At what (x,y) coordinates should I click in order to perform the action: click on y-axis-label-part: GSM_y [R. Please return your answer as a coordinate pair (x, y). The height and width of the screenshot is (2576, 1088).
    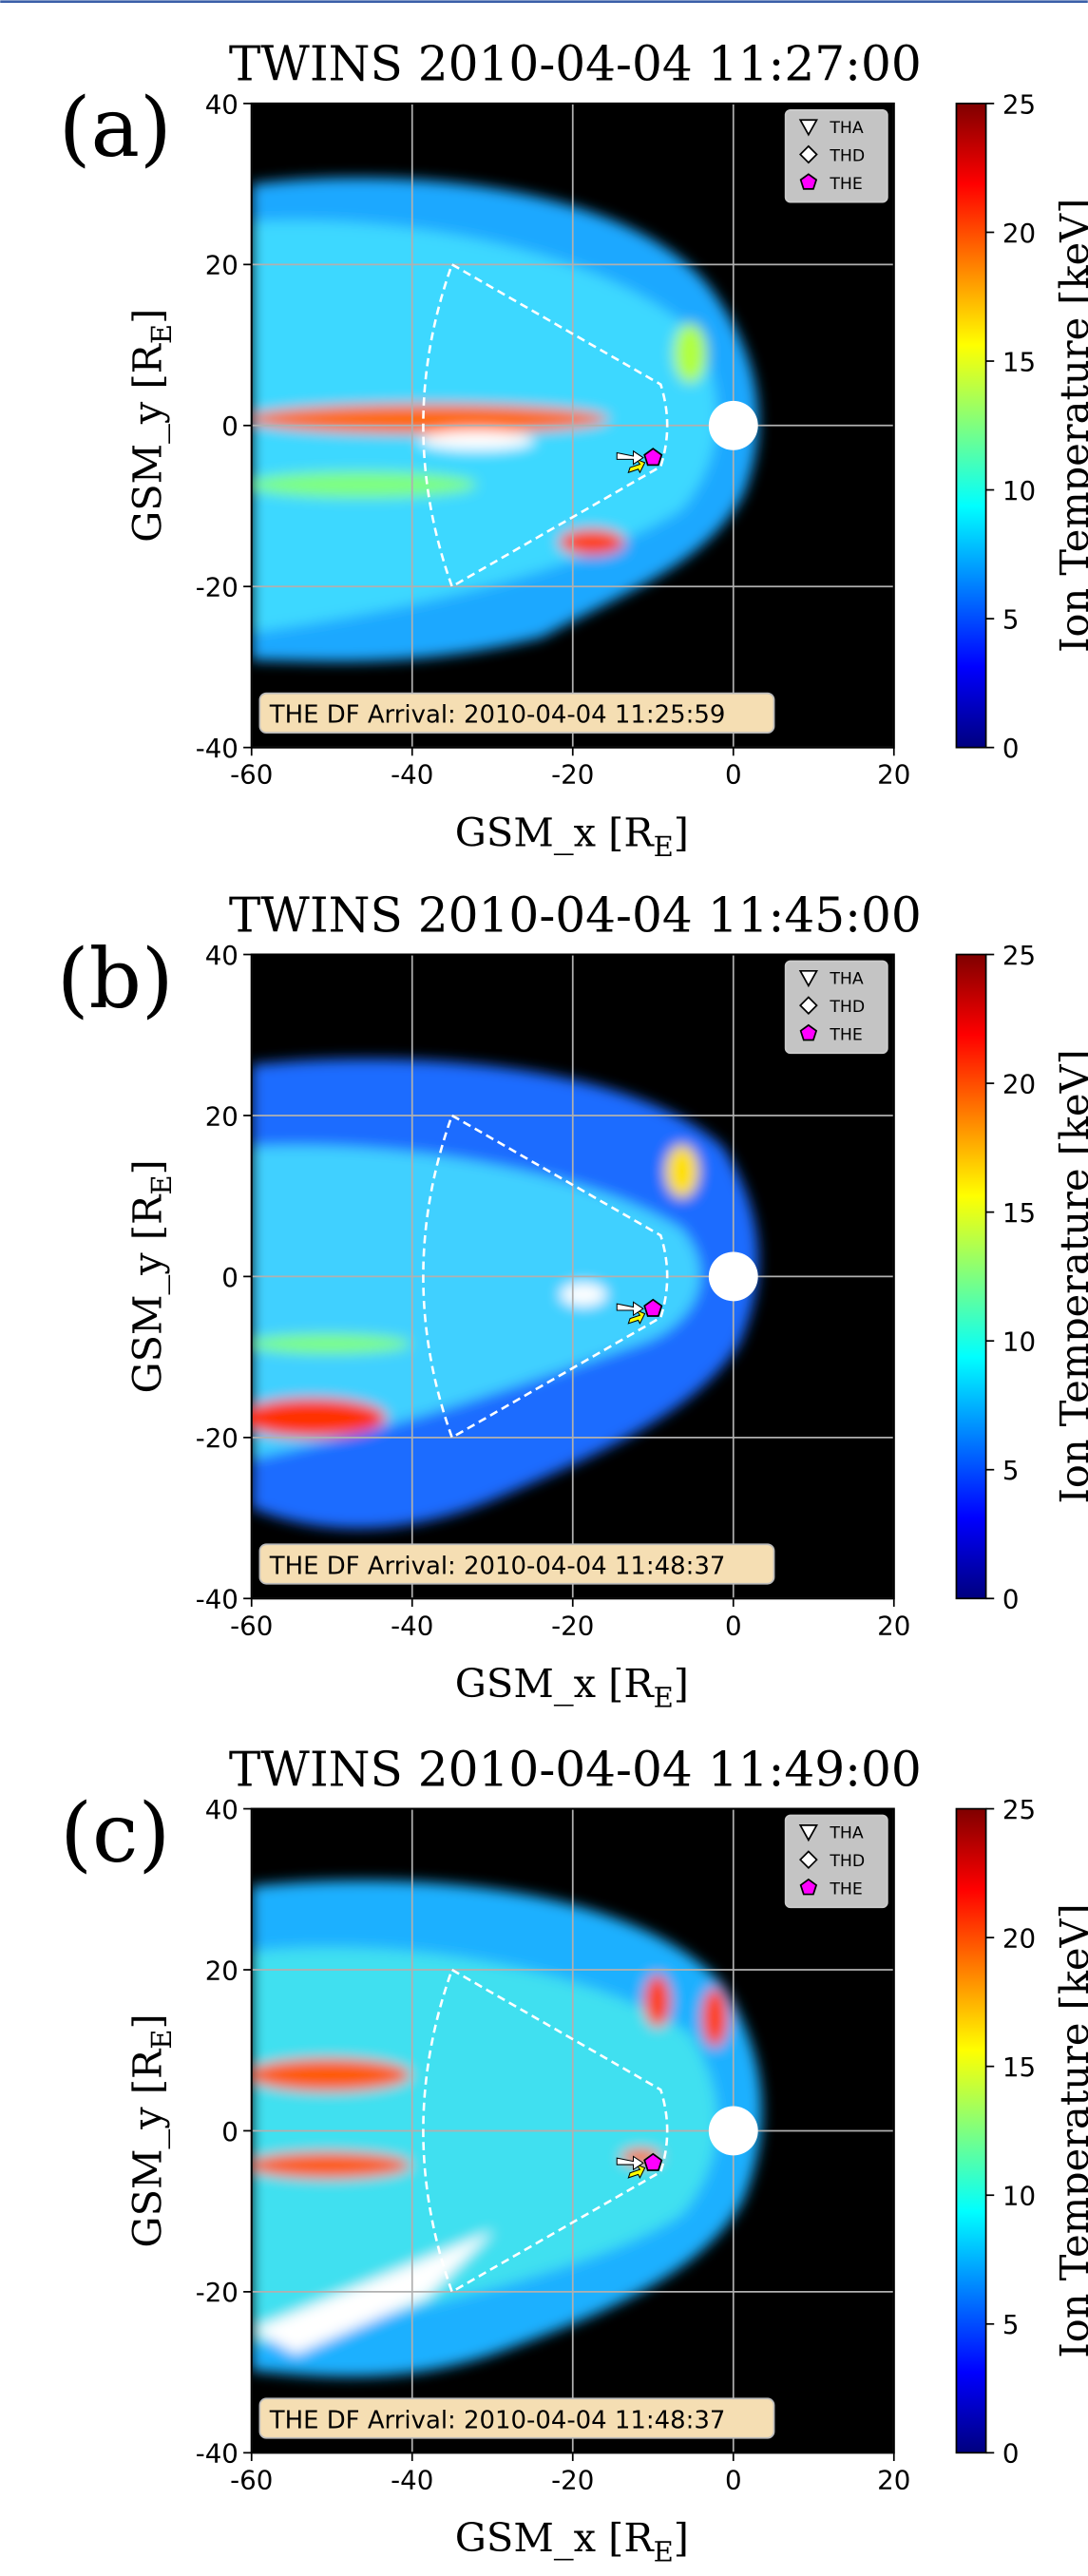
    Looking at the image, I should click on (147, 2148).